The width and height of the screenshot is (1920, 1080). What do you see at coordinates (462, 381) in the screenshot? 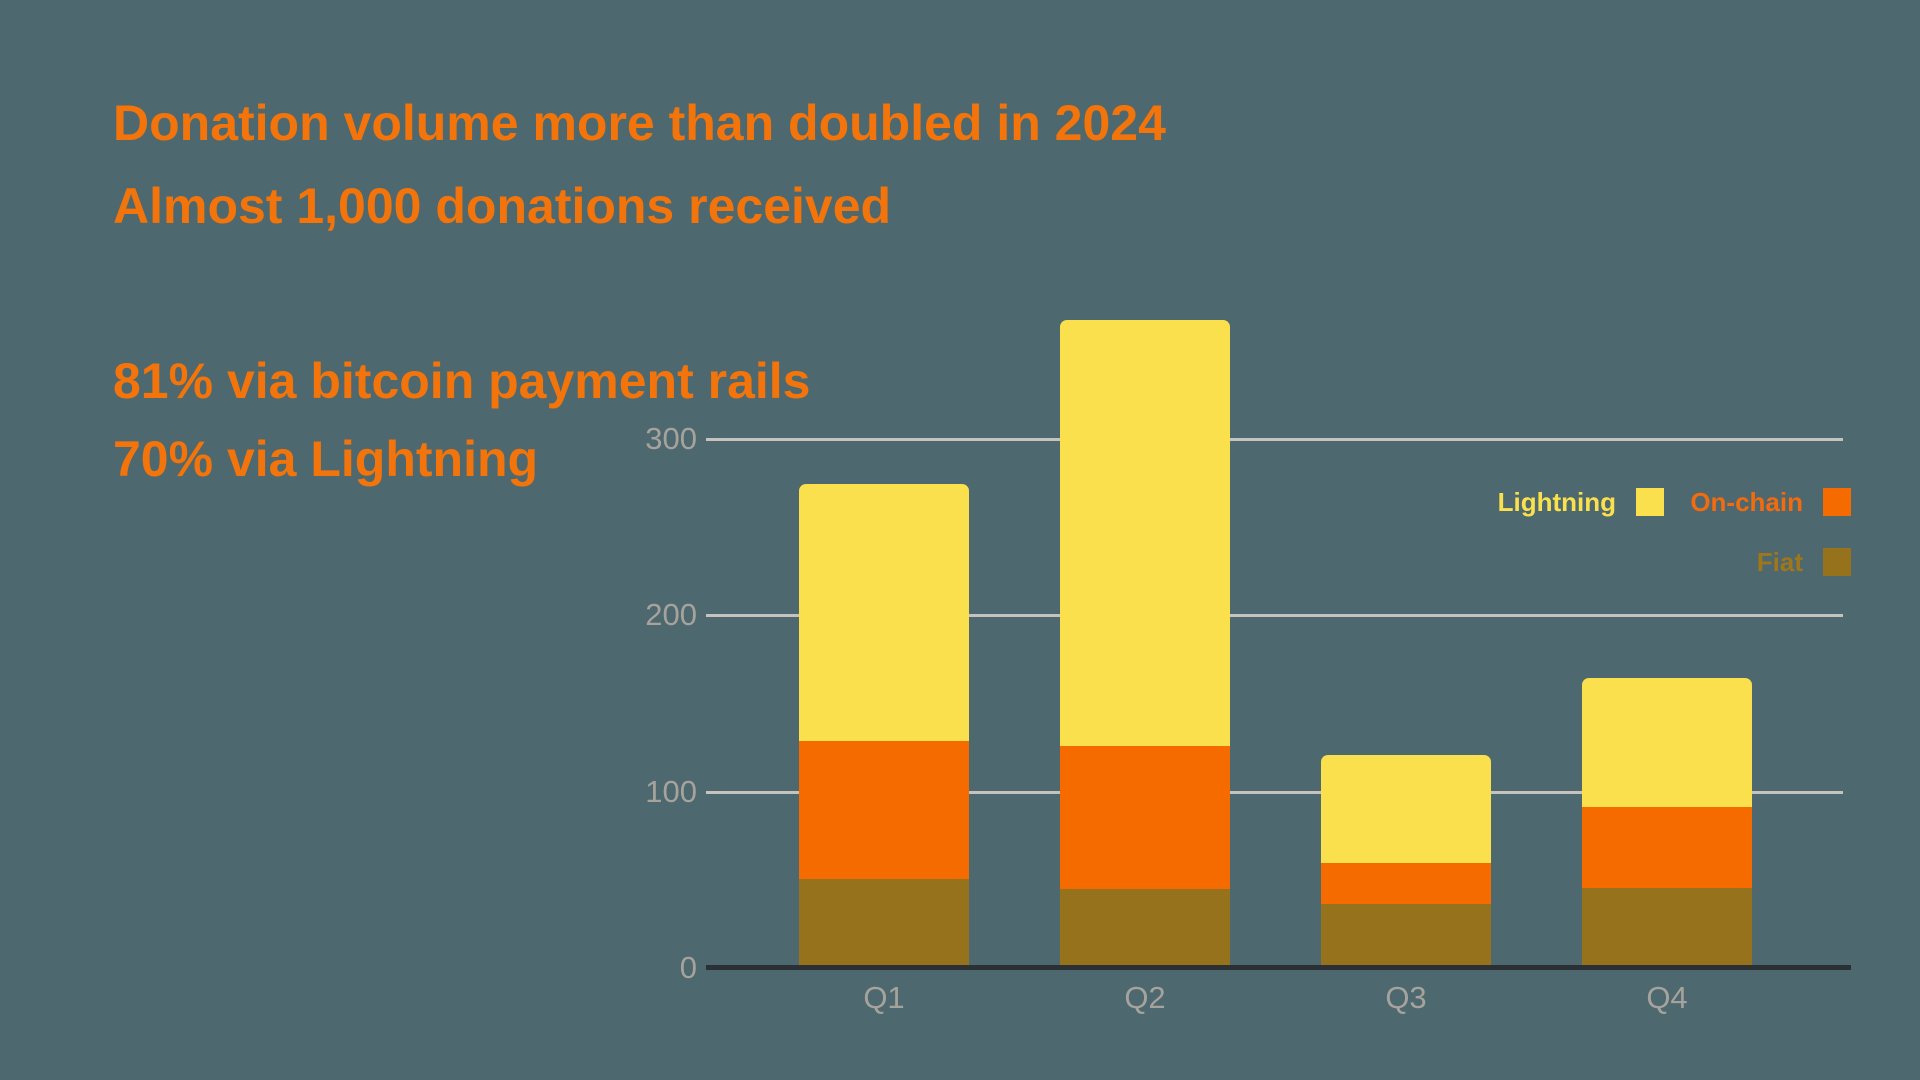
I see `stat-line-1: 81% via bitcoin payment rails` at bounding box center [462, 381].